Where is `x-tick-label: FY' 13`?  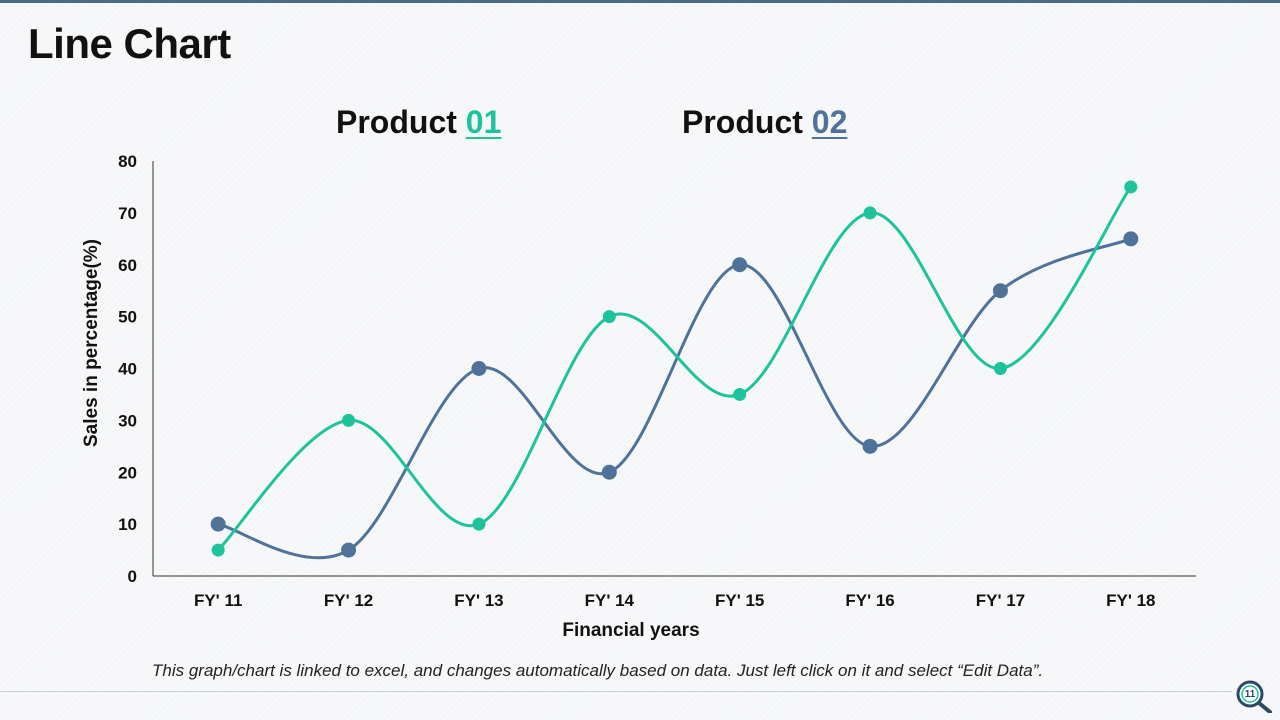 x-tick-label: FY' 13 is located at coordinates (478, 600).